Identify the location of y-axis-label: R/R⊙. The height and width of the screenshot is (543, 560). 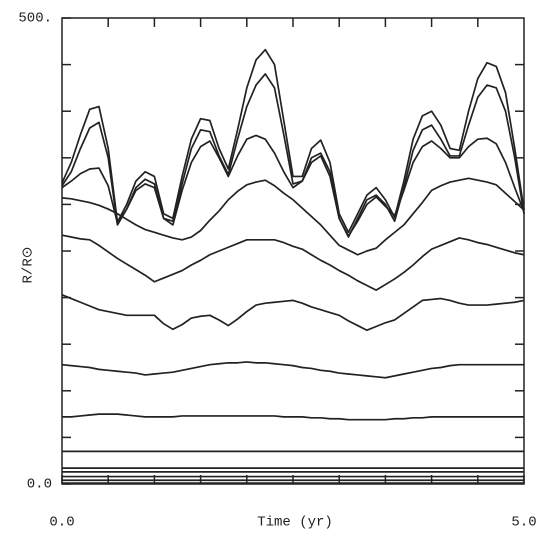
(29, 265).